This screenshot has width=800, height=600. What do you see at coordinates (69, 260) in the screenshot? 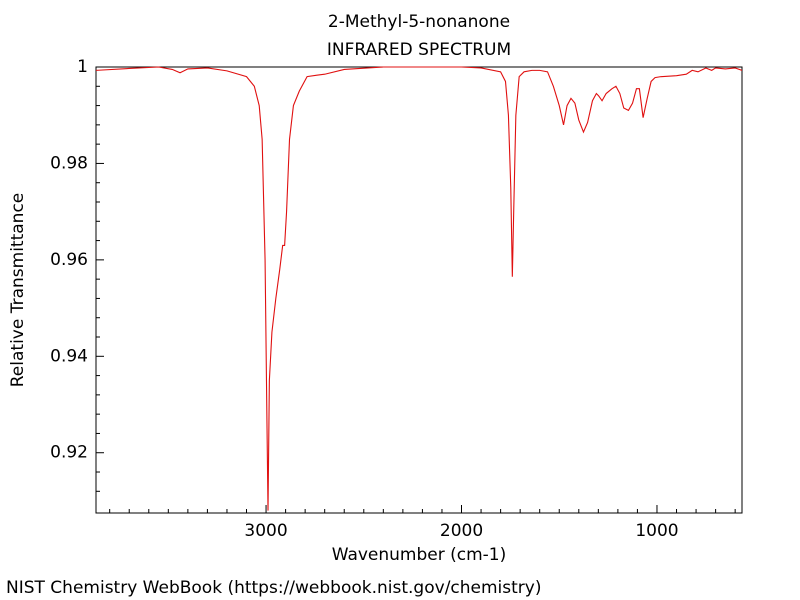
I see `y-tick-label: 0.96` at bounding box center [69, 260].